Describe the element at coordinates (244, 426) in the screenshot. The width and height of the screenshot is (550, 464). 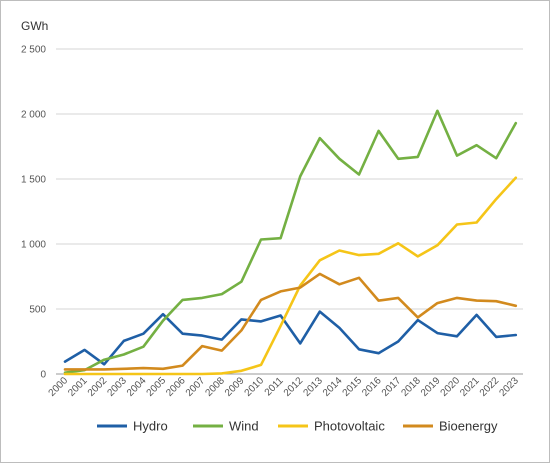
I see `legend-label-wind: Wind` at that location.